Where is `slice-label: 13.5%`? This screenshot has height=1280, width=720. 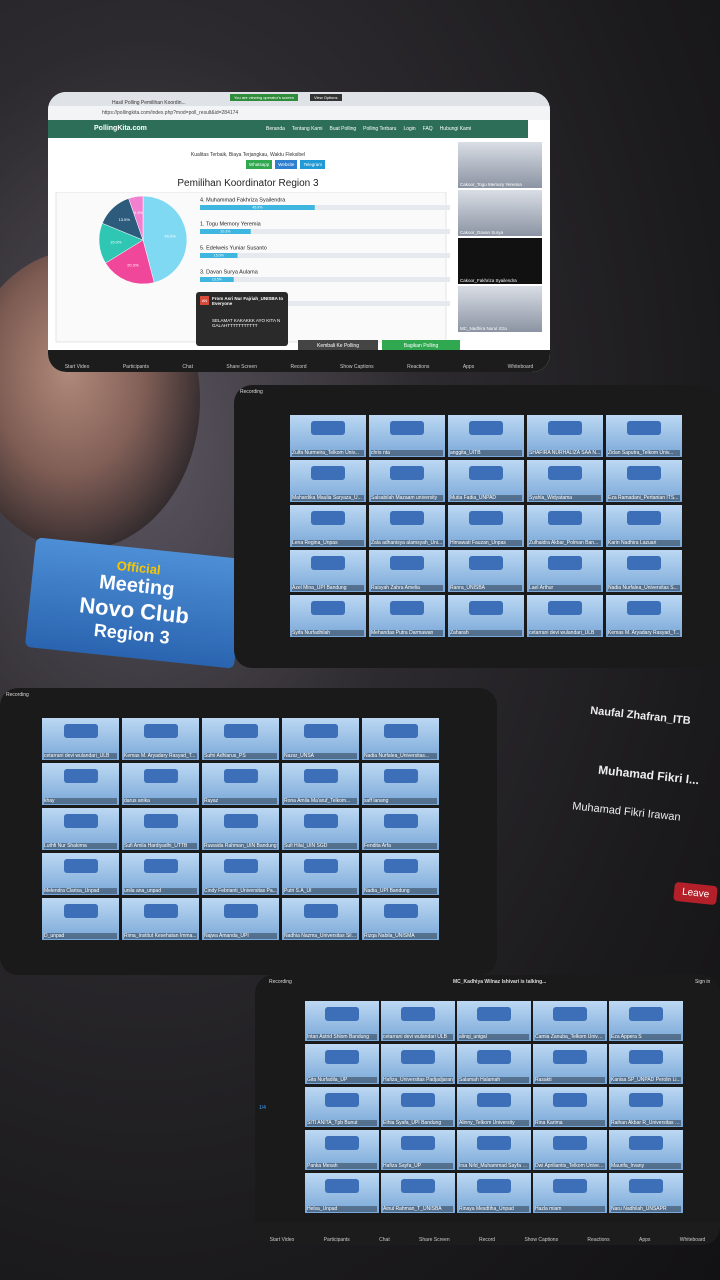 slice-label: 13.5% is located at coordinates (125, 219).